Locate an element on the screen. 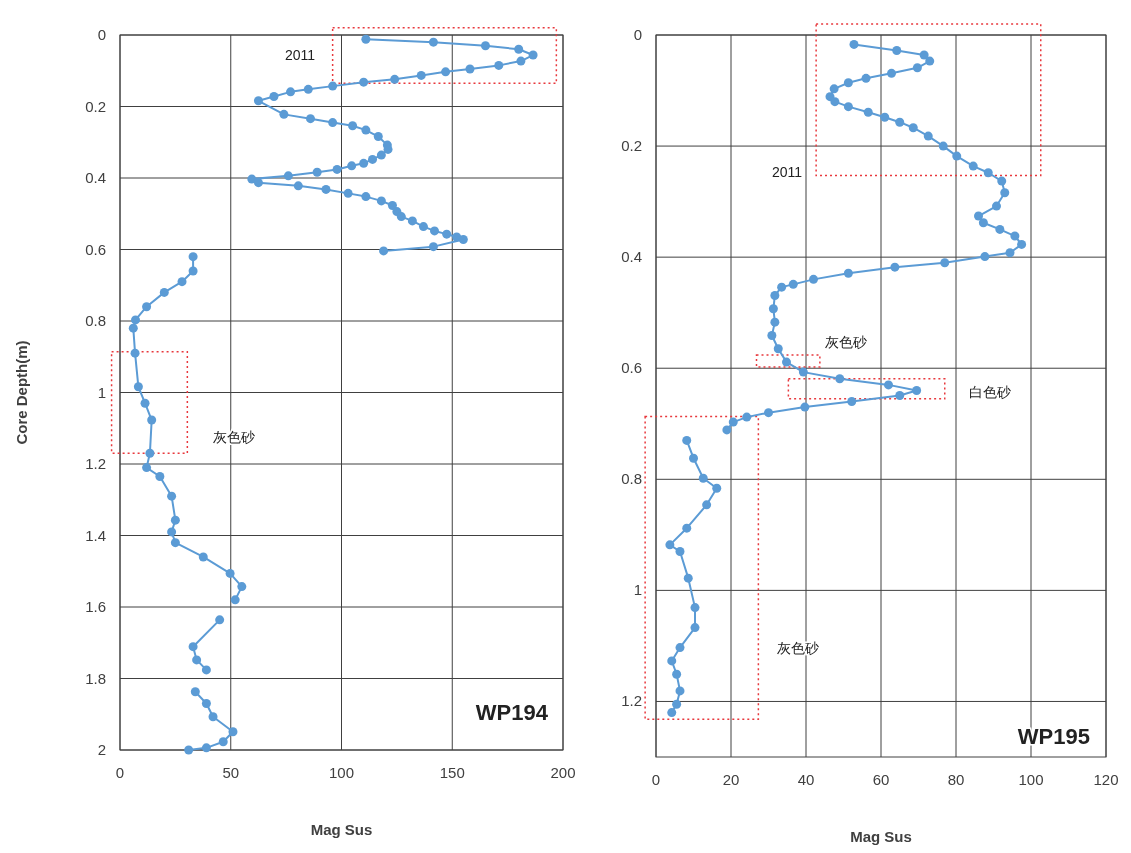 The height and width of the screenshot is (853, 1131). y-tick-label: 1.8 is located at coordinates (95, 678).